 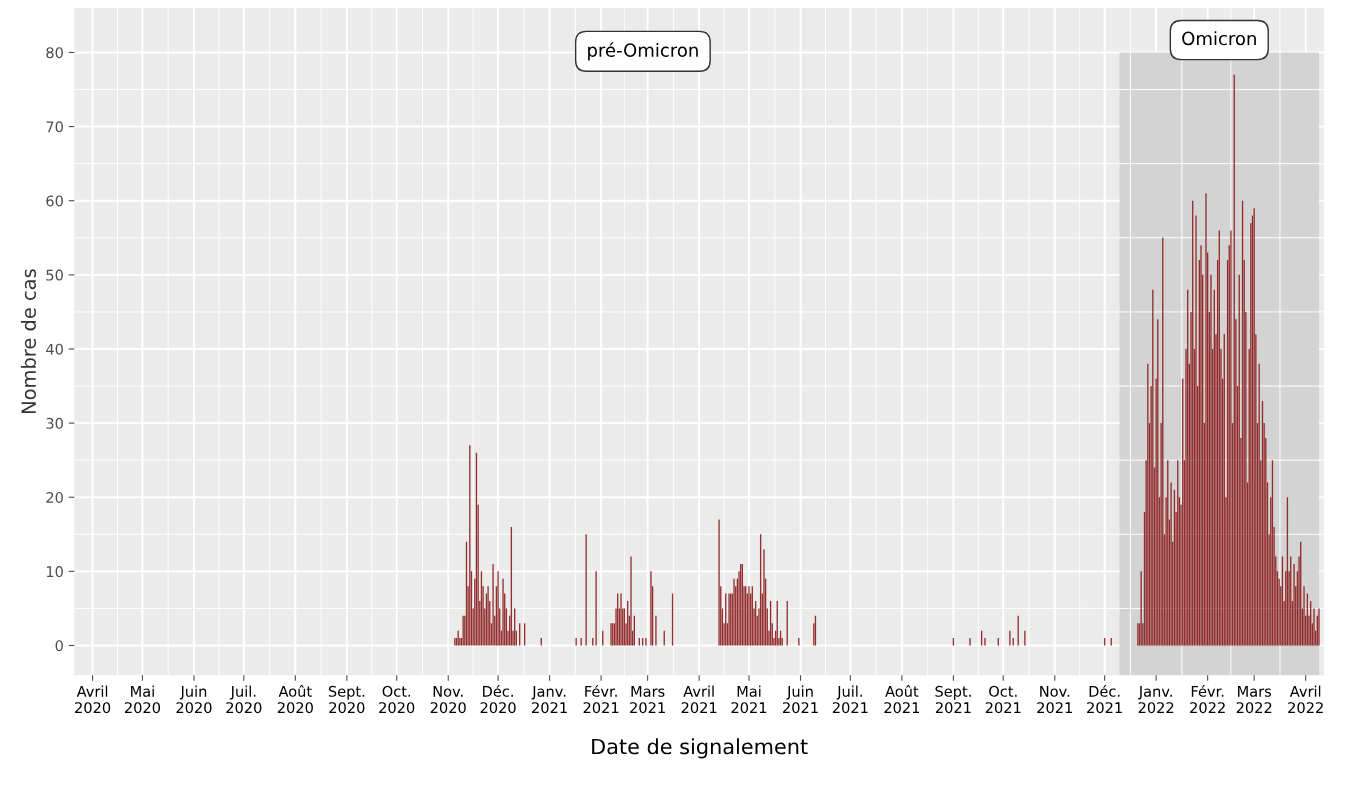 I want to click on x-axis-title: Date de signalement, so click(x=700, y=748).